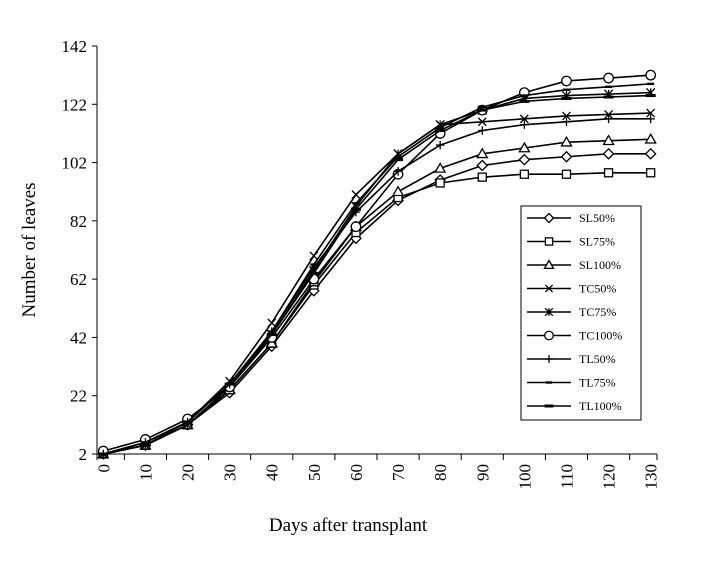 The width and height of the screenshot is (713, 566). What do you see at coordinates (600, 265) in the screenshot?
I see `legend-label-sl100: SL100%` at bounding box center [600, 265].